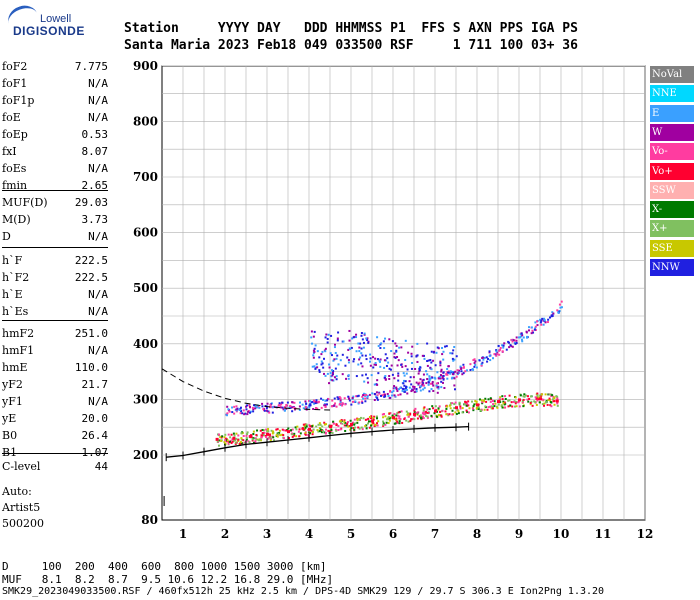 This screenshot has width=700, height=600. I want to click on legend-item: E, so click(672, 113).